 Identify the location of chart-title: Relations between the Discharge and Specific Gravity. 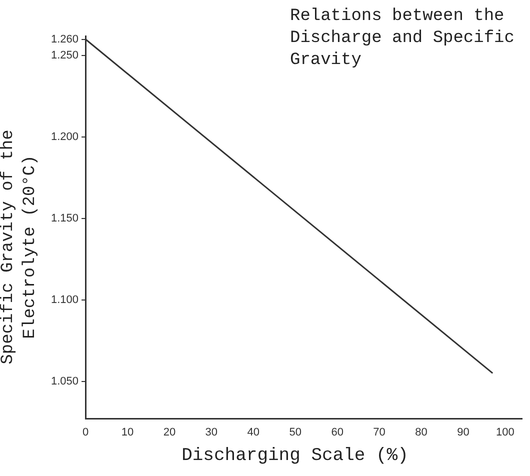
(402, 39).